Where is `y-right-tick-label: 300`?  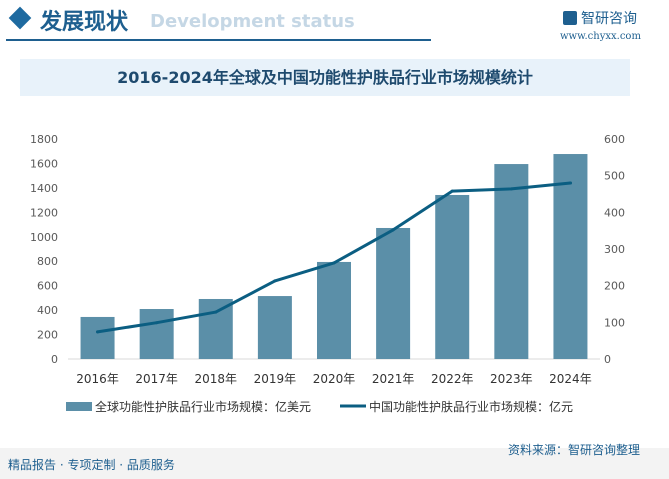 y-right-tick-label: 300 is located at coordinates (614, 249).